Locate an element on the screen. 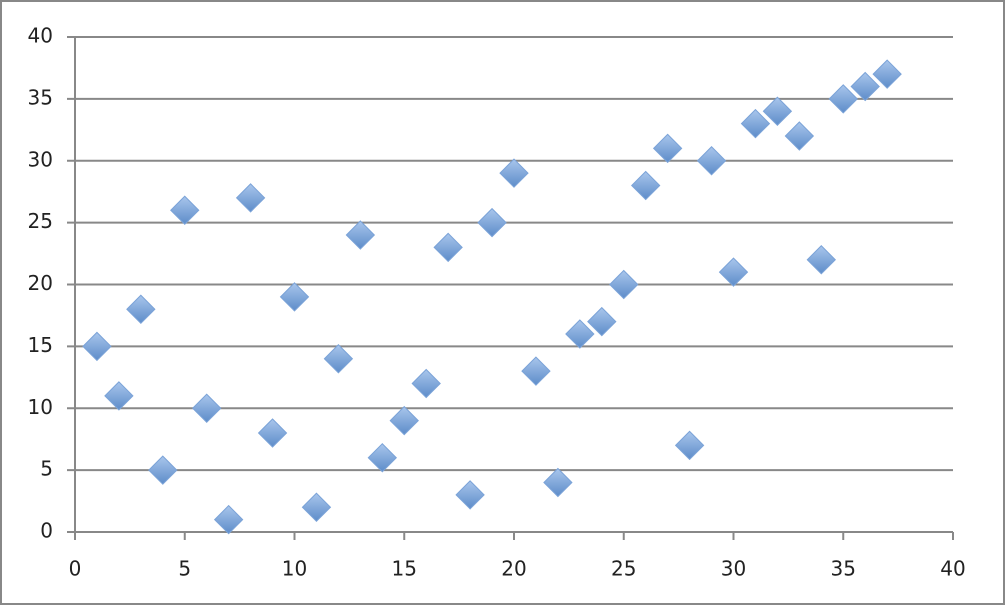  y-tick-label: 10 is located at coordinates (40, 407).